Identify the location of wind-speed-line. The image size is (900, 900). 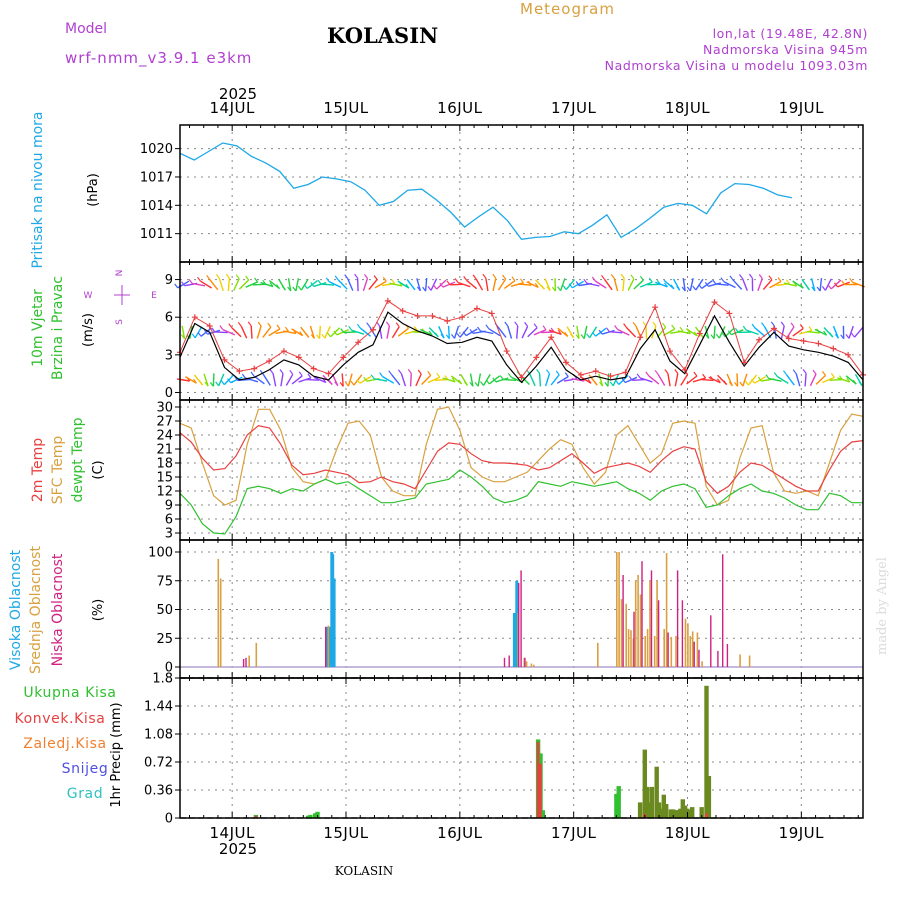
(521, 347).